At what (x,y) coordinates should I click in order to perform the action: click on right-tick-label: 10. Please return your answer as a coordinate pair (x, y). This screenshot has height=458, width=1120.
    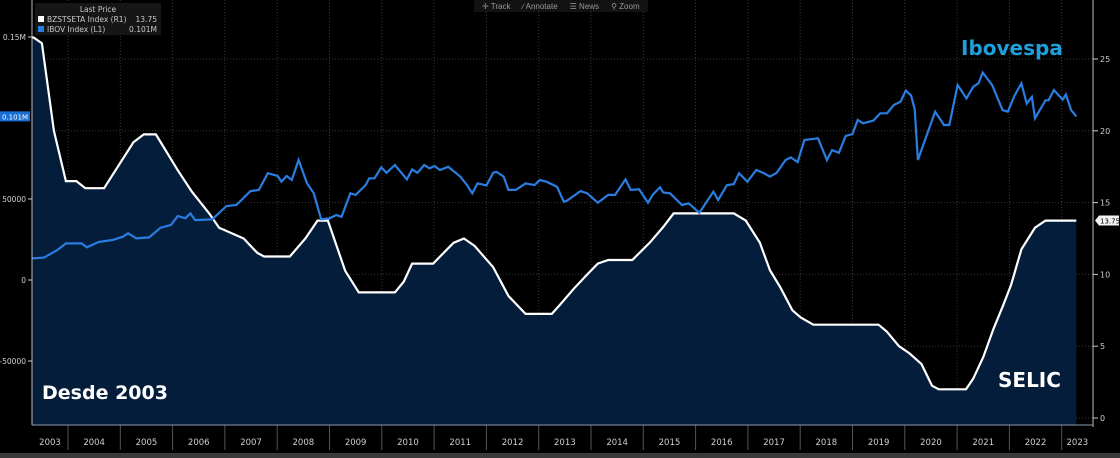
    Looking at the image, I should click on (1105, 274).